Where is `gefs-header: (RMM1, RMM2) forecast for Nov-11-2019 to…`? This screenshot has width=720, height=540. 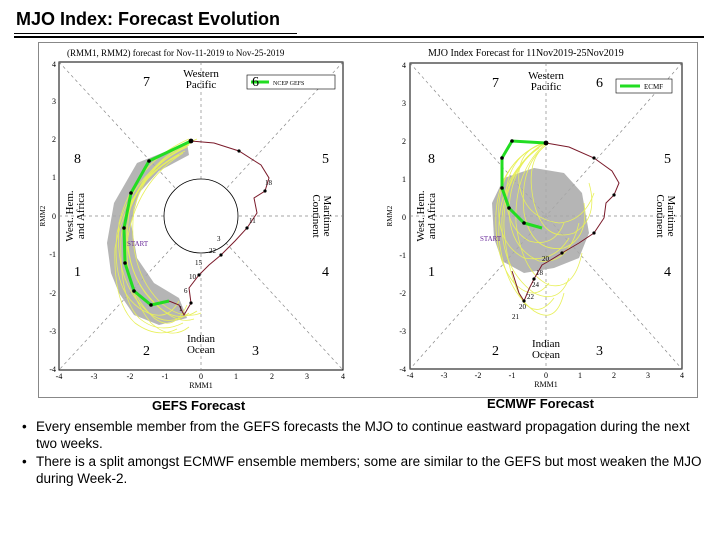 gefs-header: (RMM1, RMM2) forecast for Nov-11-2019 to… is located at coordinates (176, 53).